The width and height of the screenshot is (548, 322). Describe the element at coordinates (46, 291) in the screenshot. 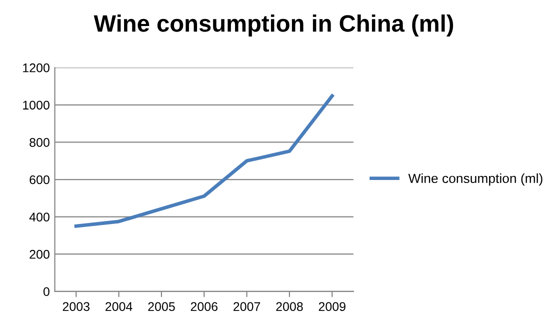

I see `y-tick-label: 0` at that location.